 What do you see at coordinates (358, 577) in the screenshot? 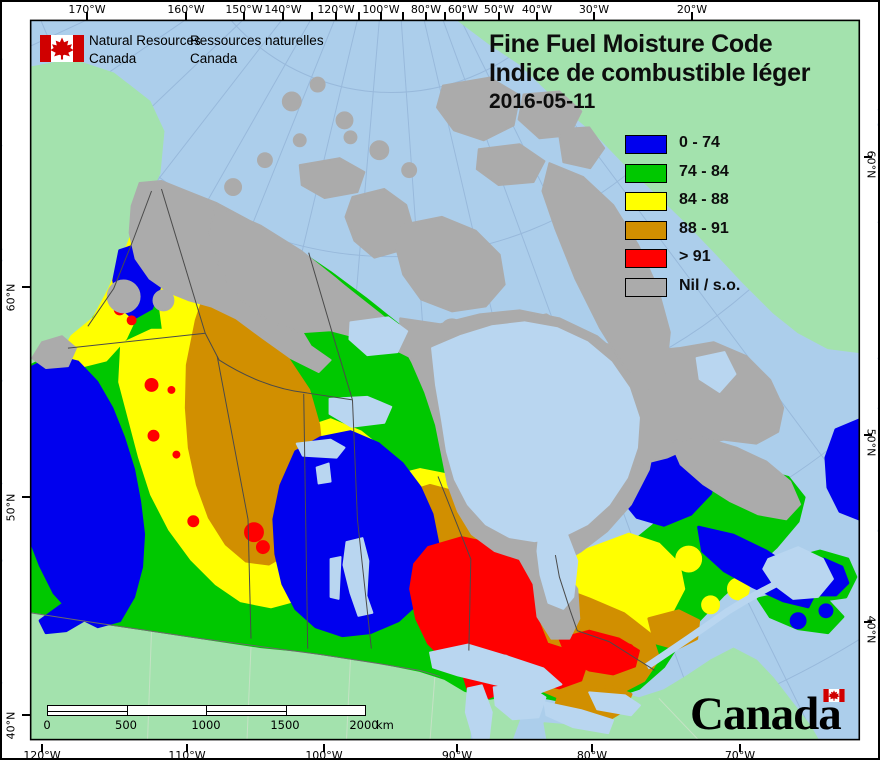
I see `lake-winnipeg` at bounding box center [358, 577].